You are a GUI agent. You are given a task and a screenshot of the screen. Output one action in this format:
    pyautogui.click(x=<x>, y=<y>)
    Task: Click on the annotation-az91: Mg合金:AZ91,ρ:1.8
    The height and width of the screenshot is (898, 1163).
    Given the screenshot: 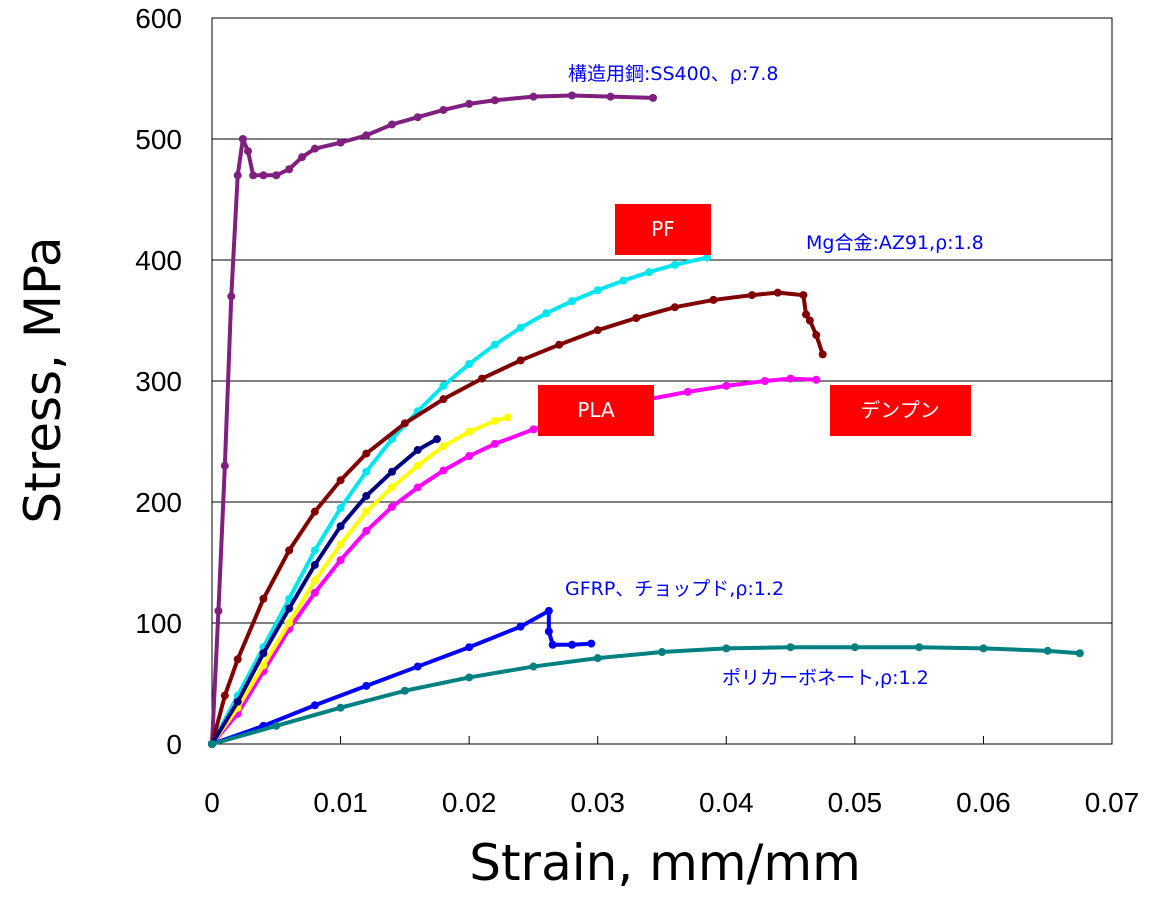 What is the action you would take?
    pyautogui.click(x=895, y=243)
    